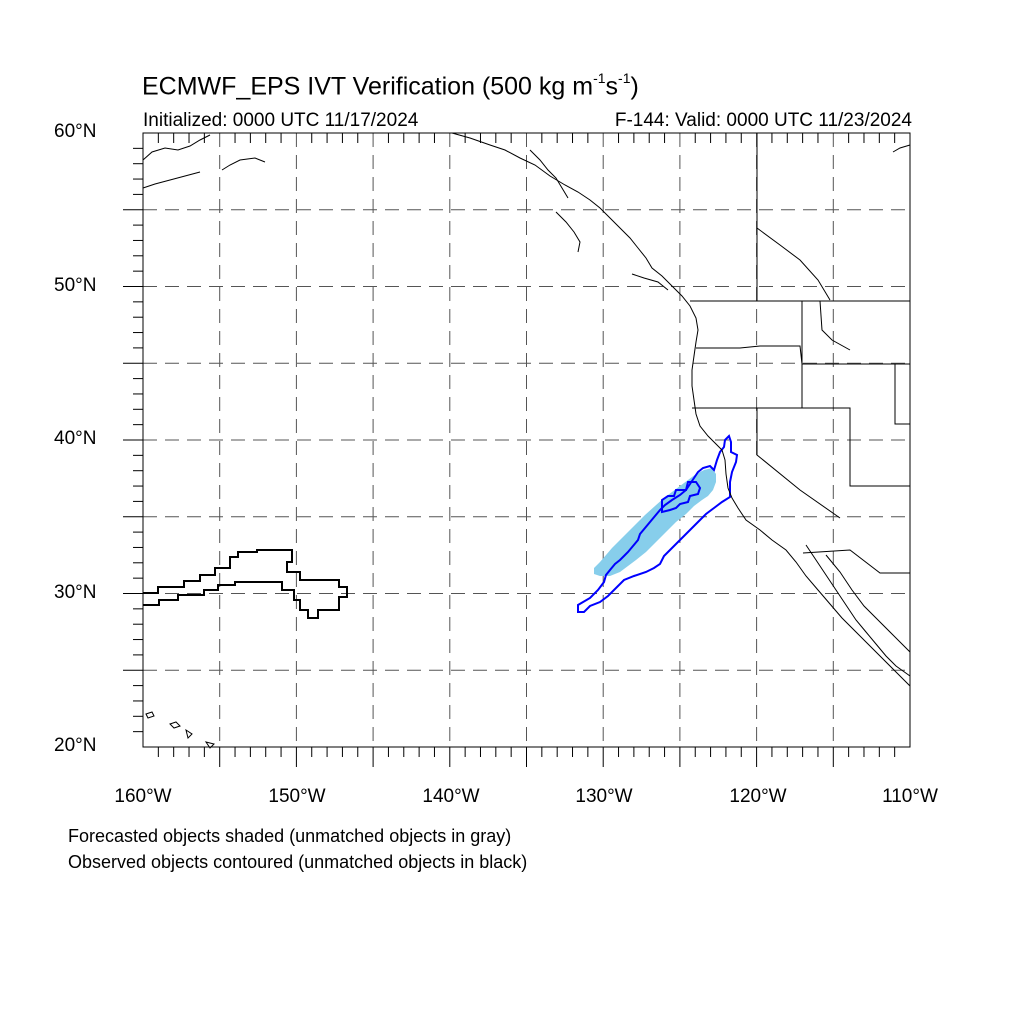 The width and height of the screenshot is (1024, 1024). I want to click on initialized-label: Initialized: 0000 UTC 11/17/2024, so click(281, 120).